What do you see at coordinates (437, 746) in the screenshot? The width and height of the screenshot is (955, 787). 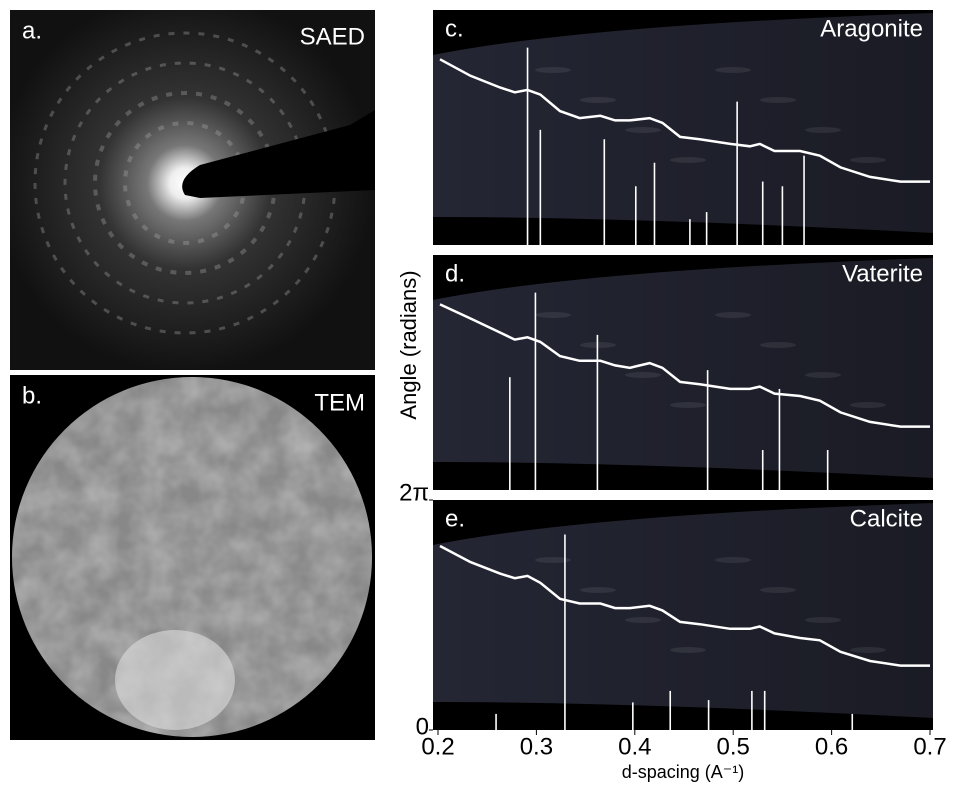 I see `x-tick-label: 0.2` at bounding box center [437, 746].